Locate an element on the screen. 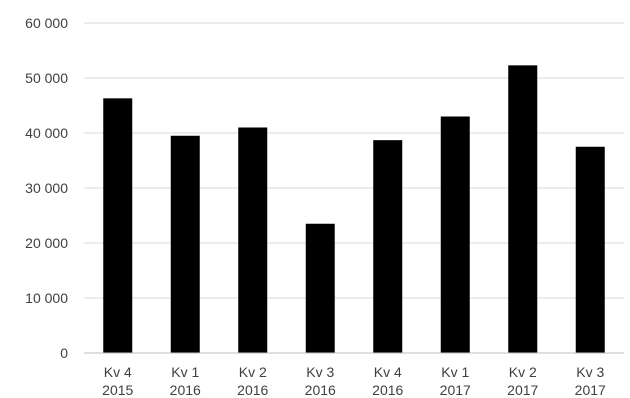 The height and width of the screenshot is (398, 630). x-category-label: Kv 1 2017 is located at coordinates (455, 381).